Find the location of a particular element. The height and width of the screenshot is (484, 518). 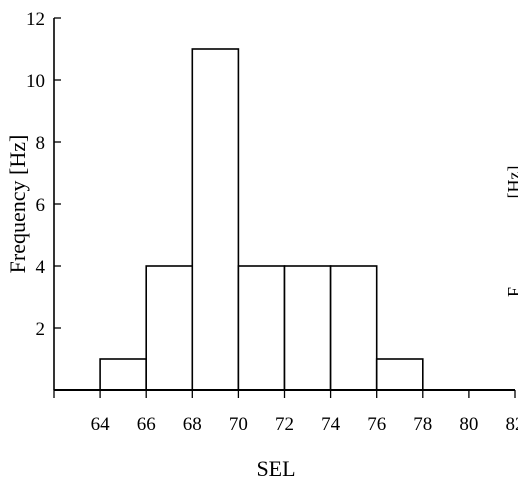

x-tick-label-74: 74 is located at coordinates (331, 424).